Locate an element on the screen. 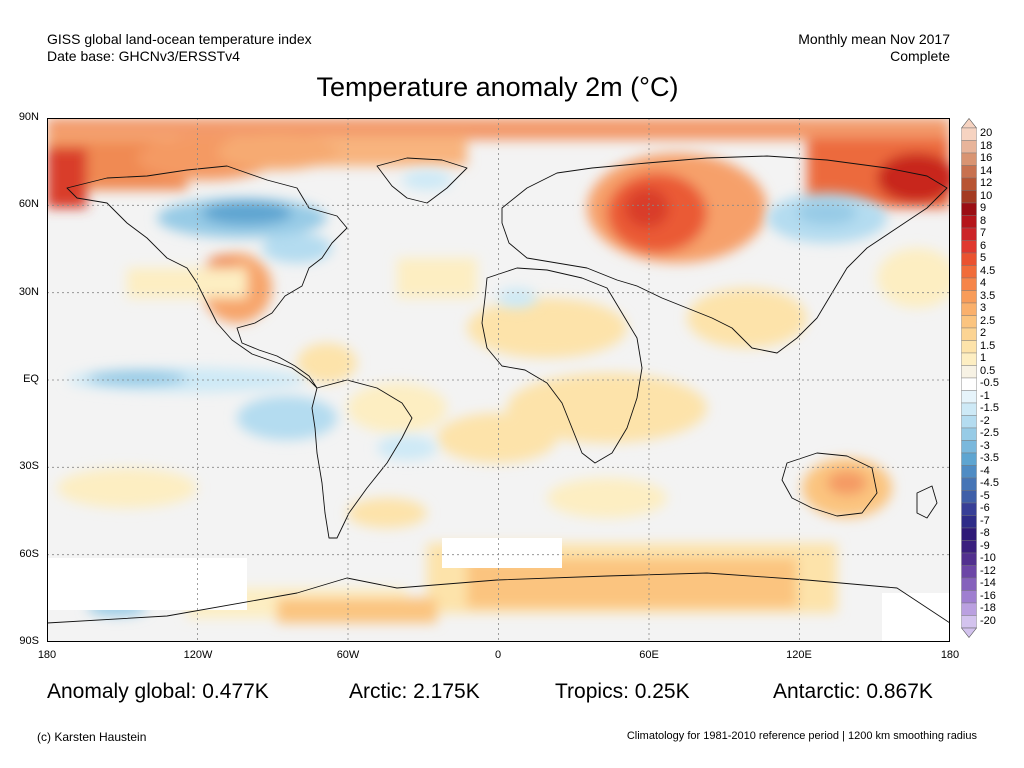 The height and width of the screenshot is (768, 1024). legend-tick-label: -9 is located at coordinates (985, 545).